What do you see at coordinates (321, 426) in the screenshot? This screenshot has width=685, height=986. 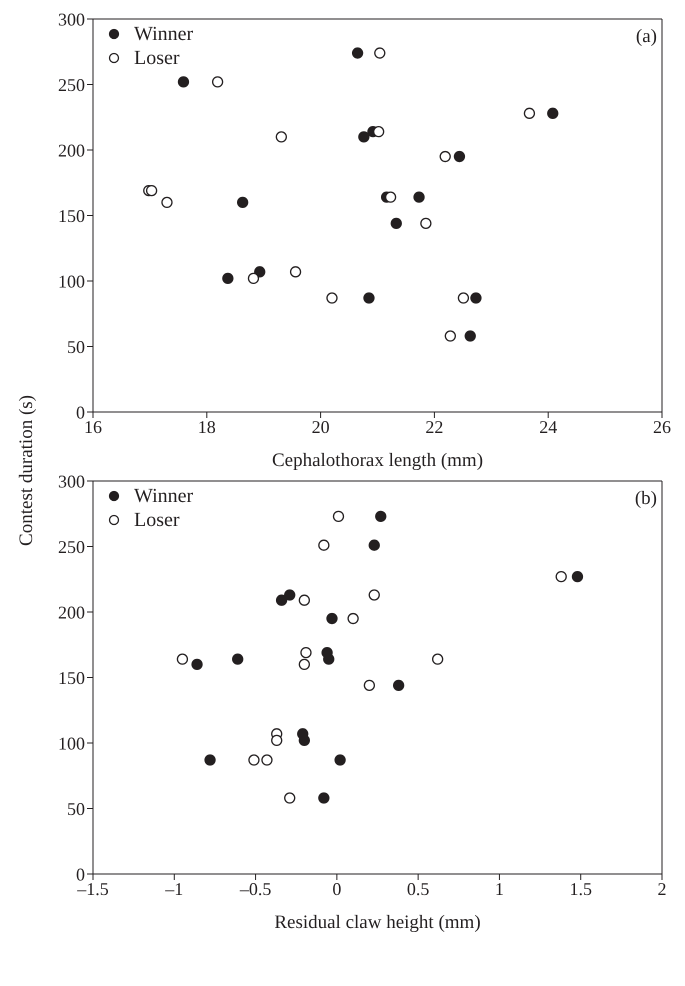 I see `x-tick-label: 20` at bounding box center [321, 426].